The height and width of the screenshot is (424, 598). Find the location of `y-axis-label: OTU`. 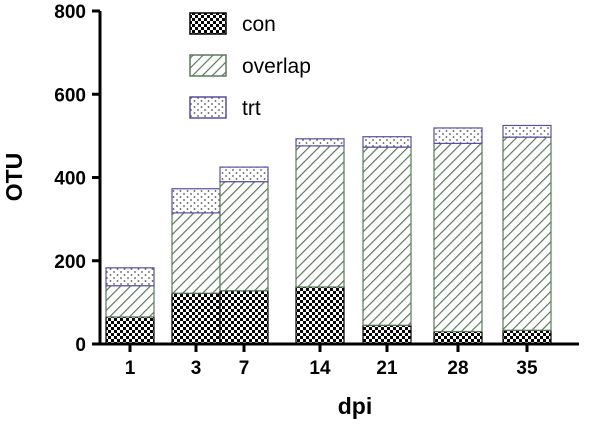

y-axis-label: OTU is located at coordinates (14, 177).